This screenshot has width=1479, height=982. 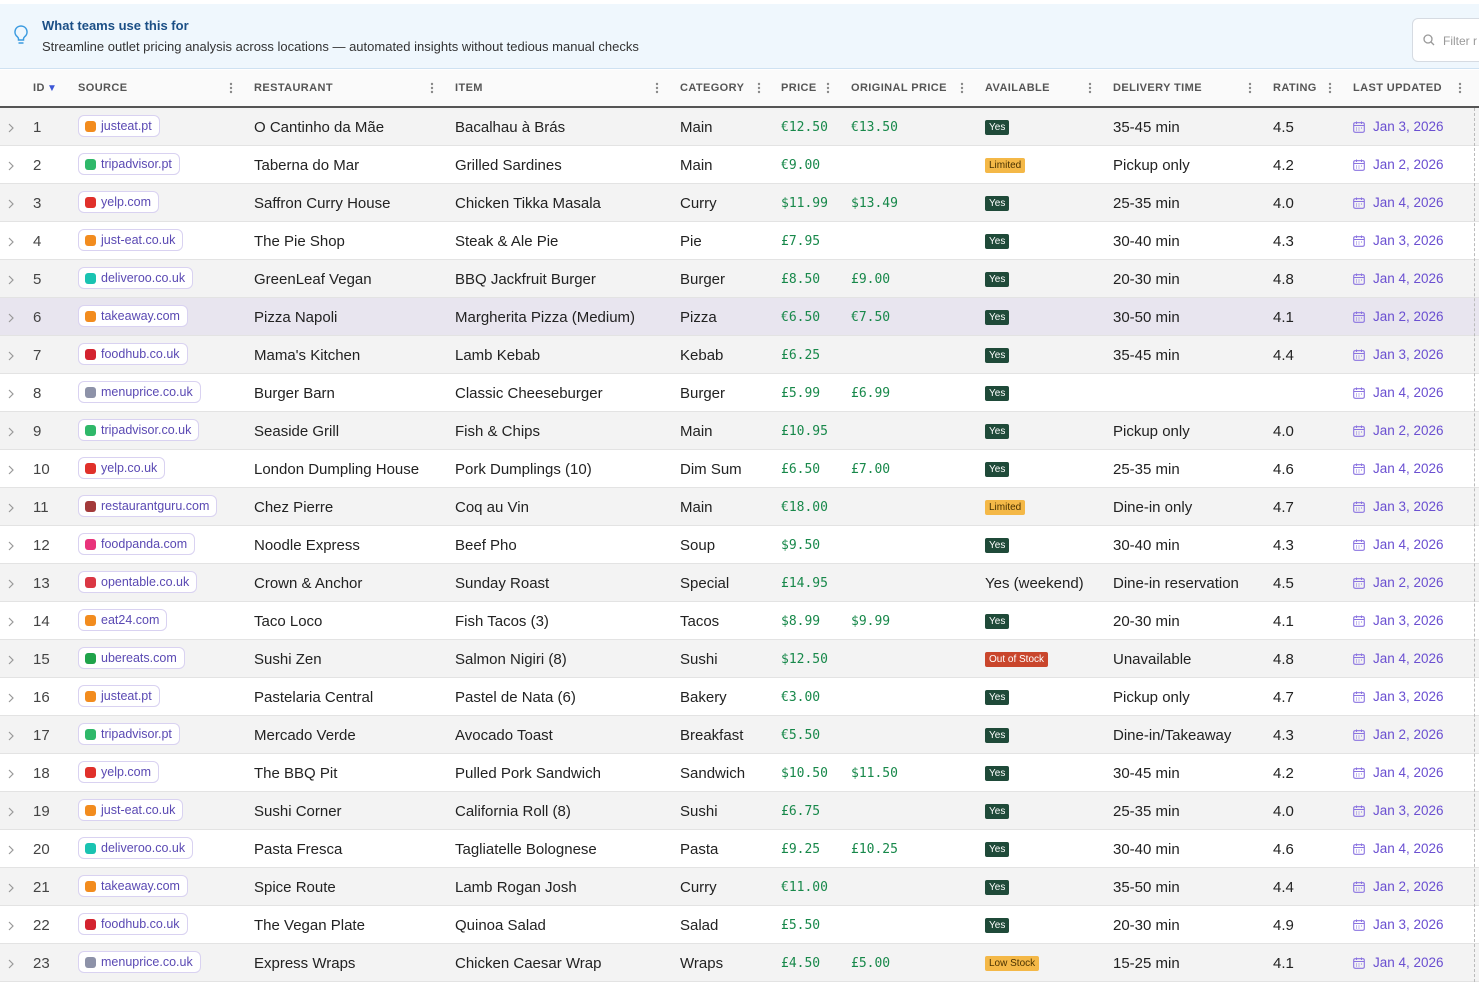 What do you see at coordinates (899, 88) in the screenshot?
I see `column-header: ORIGINAL PRICE` at bounding box center [899, 88].